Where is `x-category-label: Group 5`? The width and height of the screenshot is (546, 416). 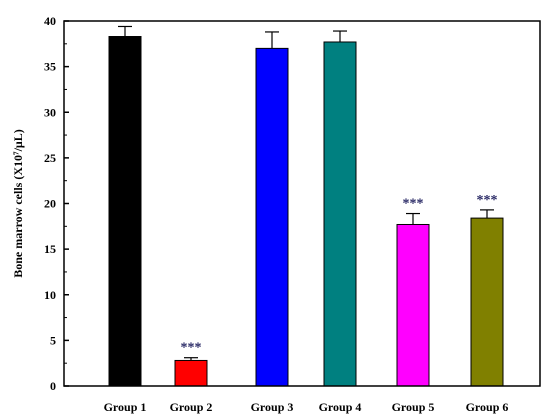
x-category-label: Group 5 is located at coordinates (413, 407).